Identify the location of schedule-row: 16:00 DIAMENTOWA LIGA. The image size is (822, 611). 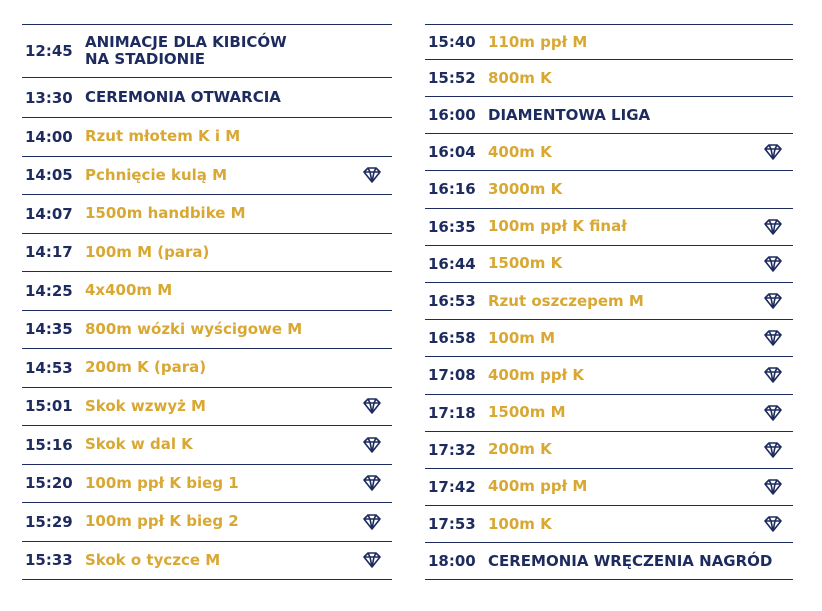
(609, 116).